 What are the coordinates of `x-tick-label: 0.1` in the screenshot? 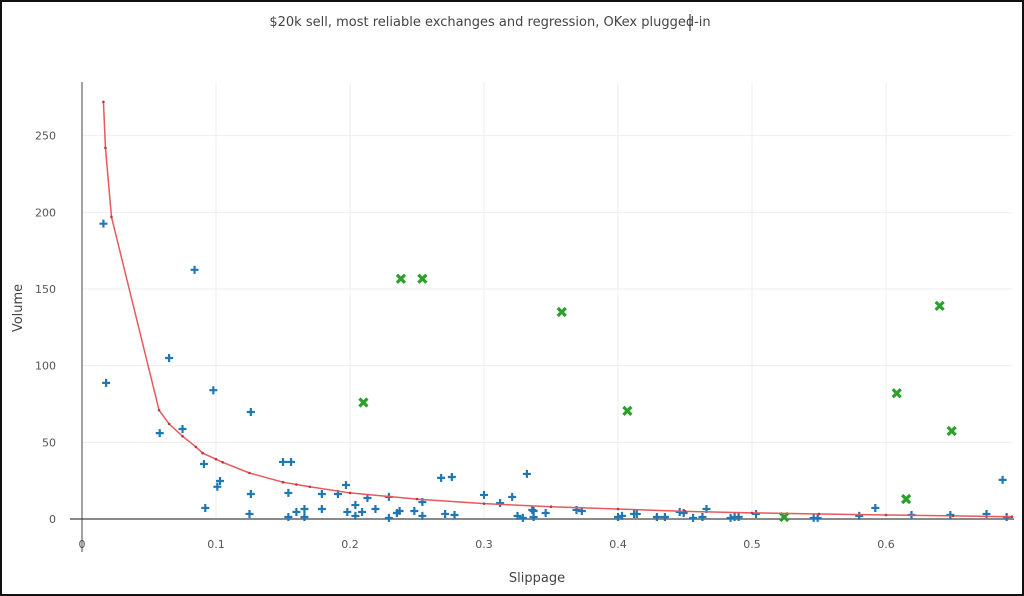 It's located at (216, 544).